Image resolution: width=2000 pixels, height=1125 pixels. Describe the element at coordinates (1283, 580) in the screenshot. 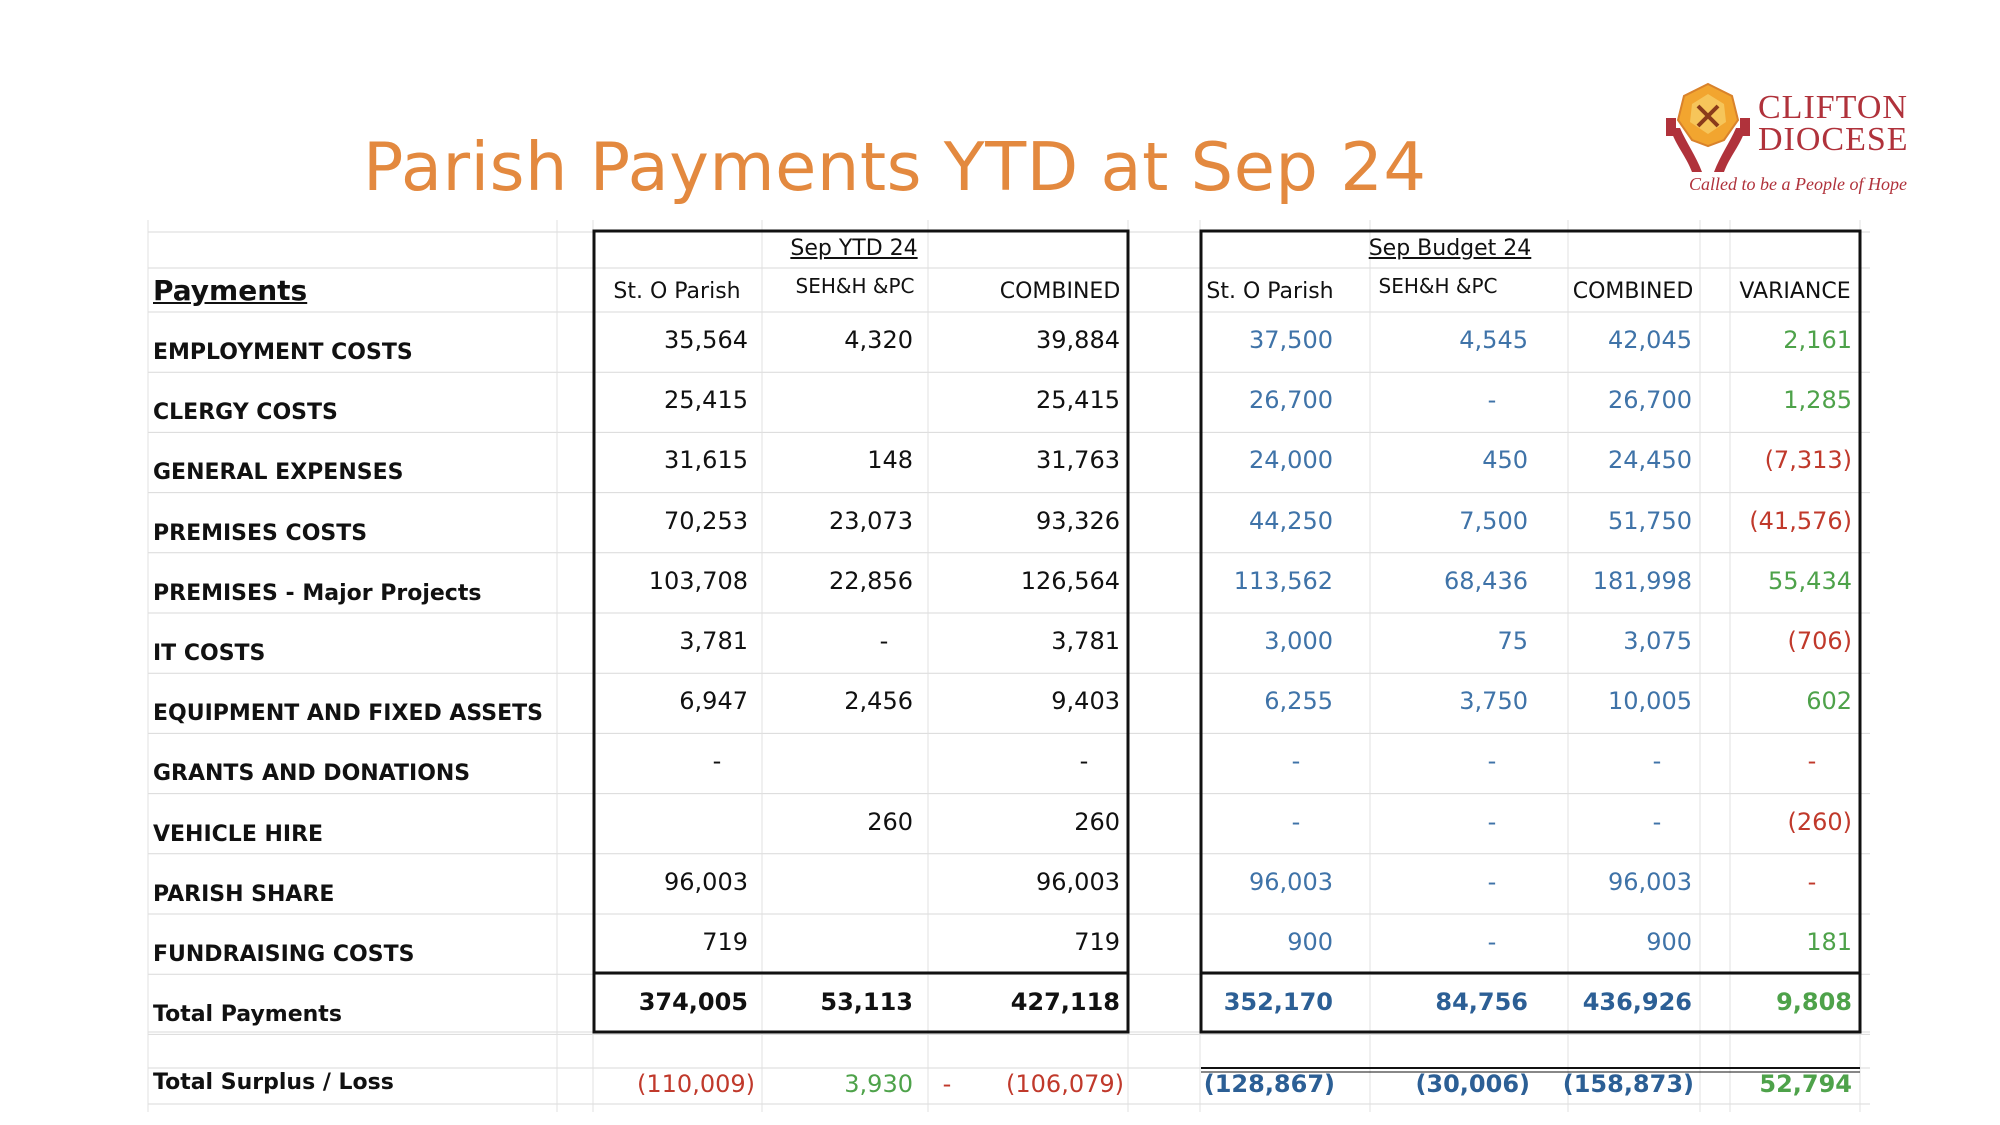

I see `table-cell-bud-st-o: 113,562` at that location.